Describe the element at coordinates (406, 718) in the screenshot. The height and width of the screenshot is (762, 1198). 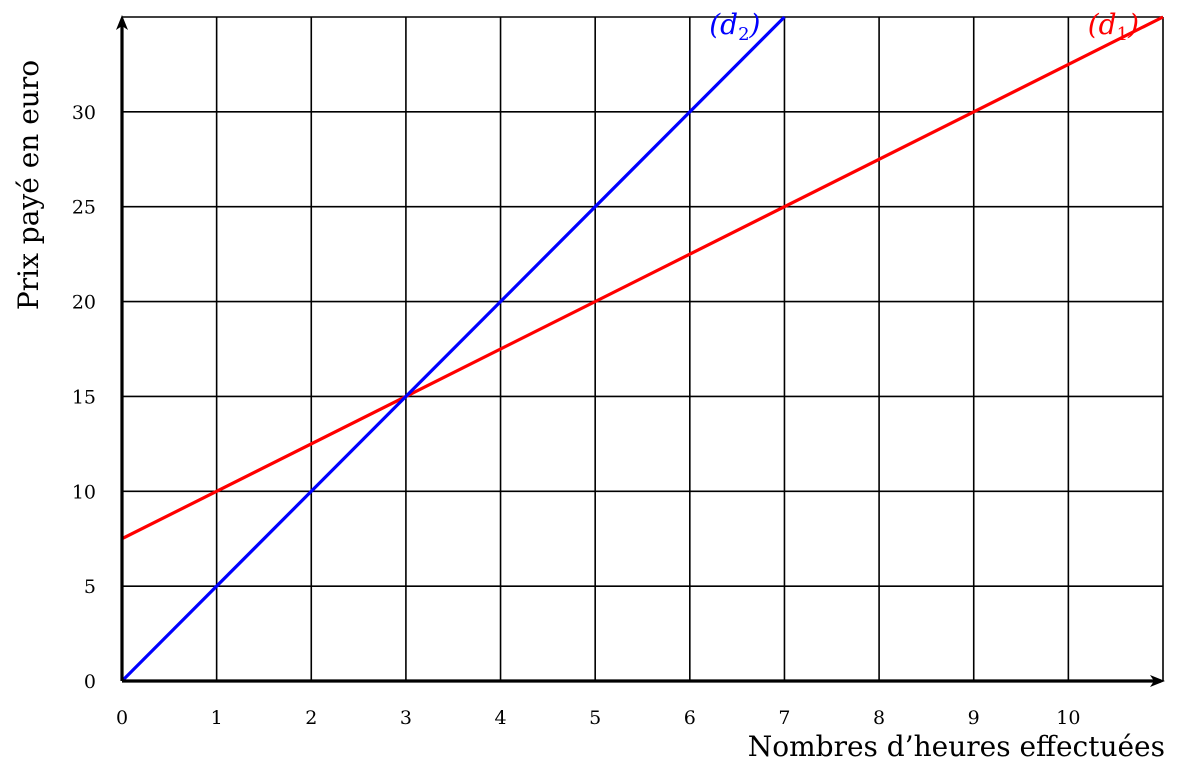
I see `x-tick-label: 3` at that location.